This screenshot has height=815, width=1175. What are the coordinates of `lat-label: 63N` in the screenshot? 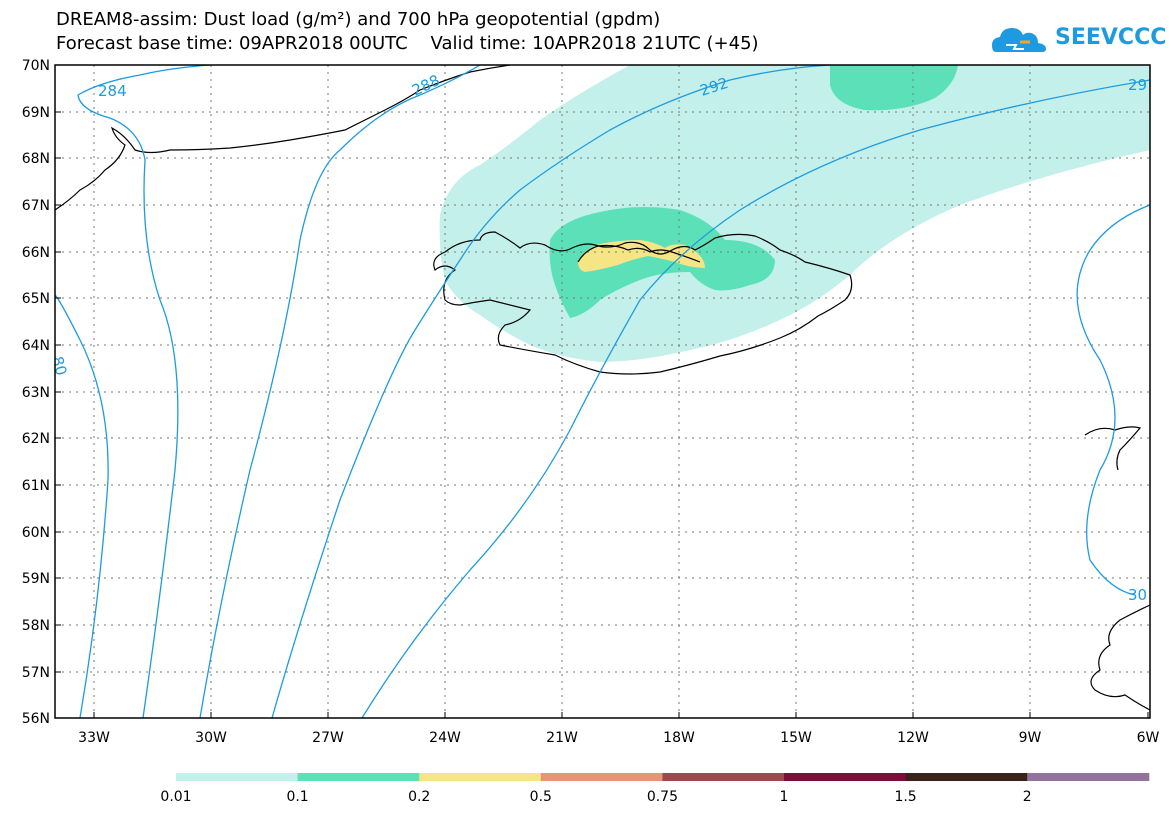 It's located at (36, 393).